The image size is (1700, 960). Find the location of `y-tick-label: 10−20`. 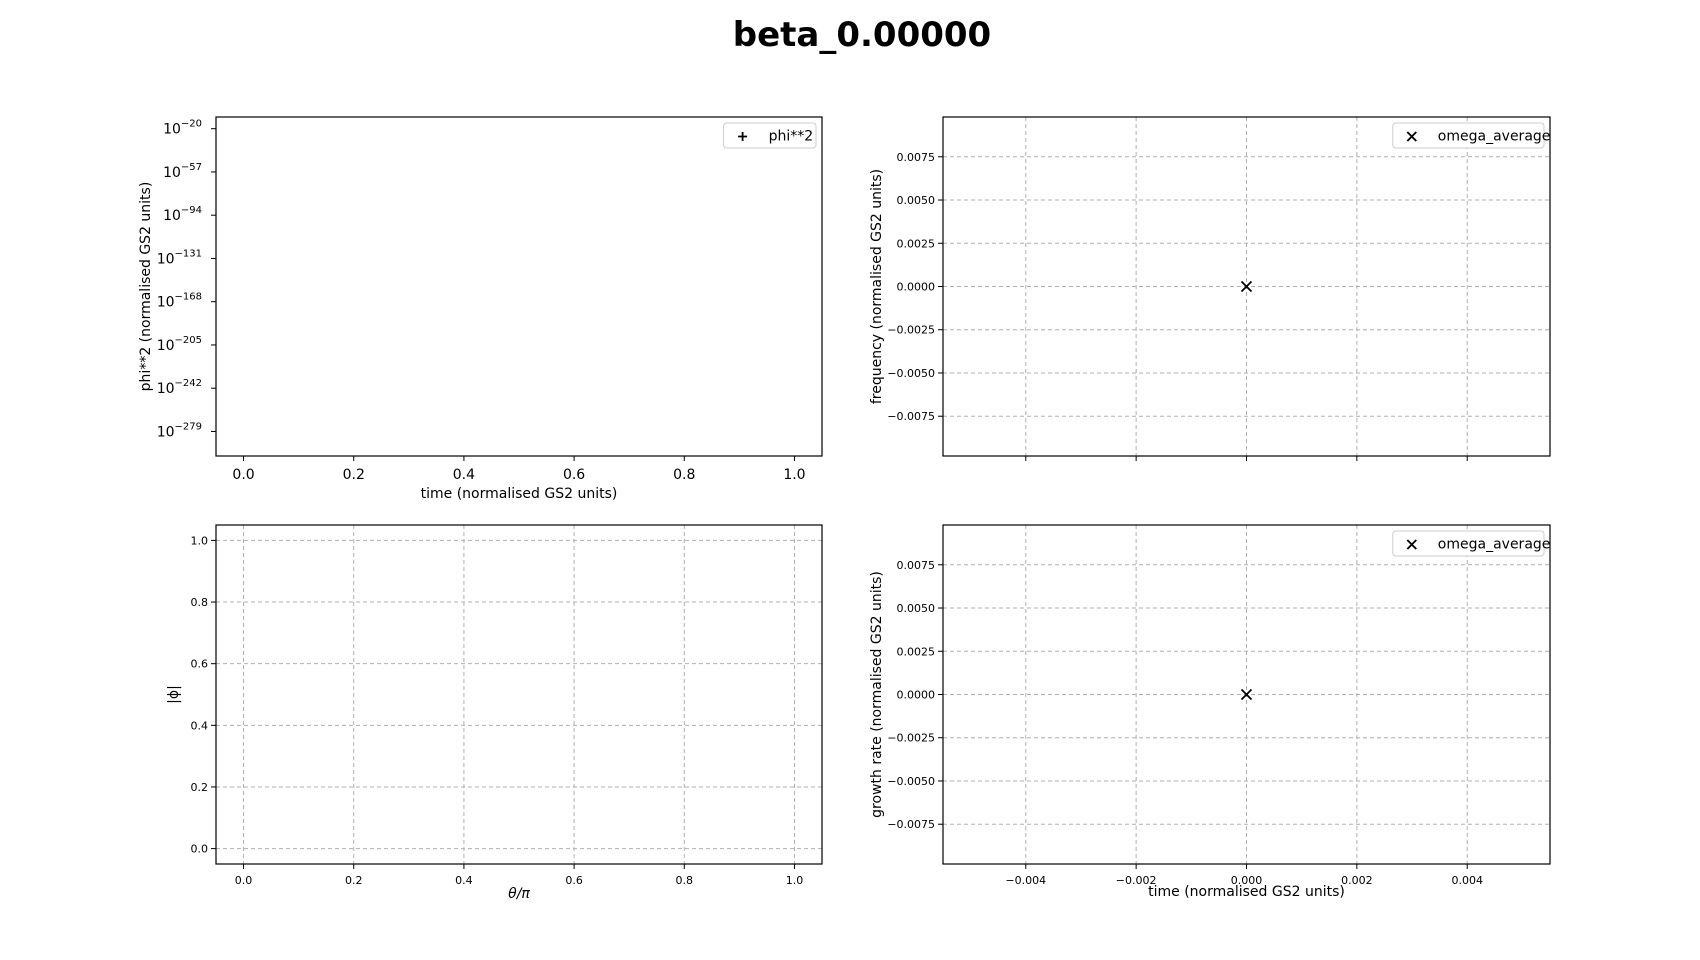

y-tick-label: 10−20 is located at coordinates (182, 128).